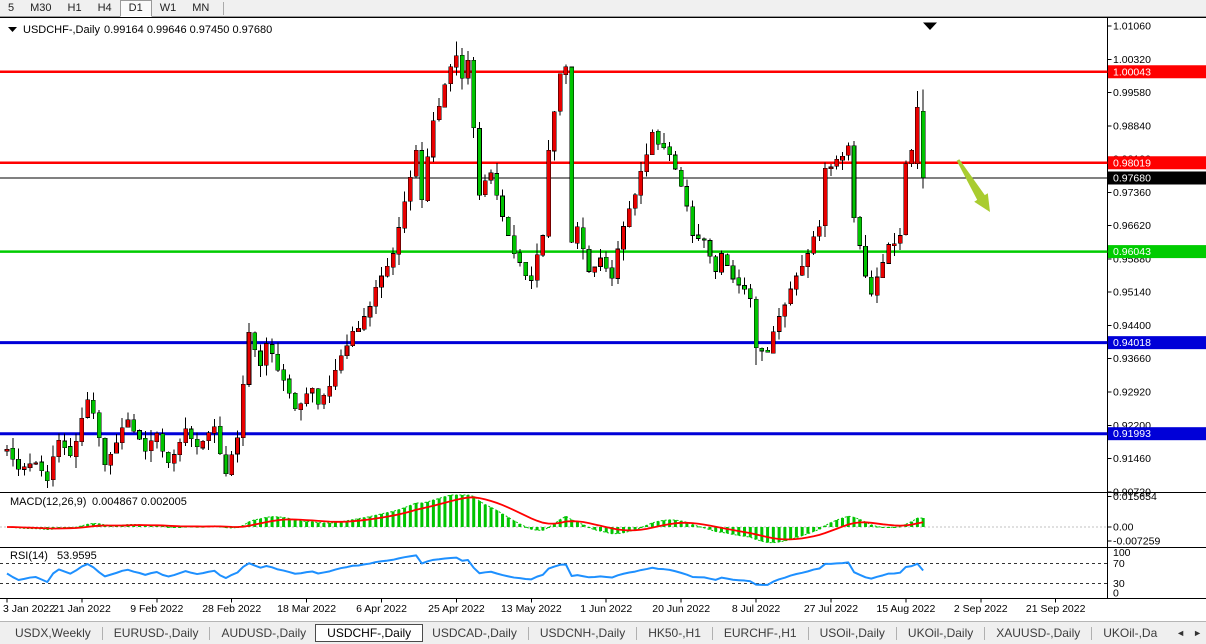  I want to click on tabs-scroll-right-icon: ►, so click(1197, 633).